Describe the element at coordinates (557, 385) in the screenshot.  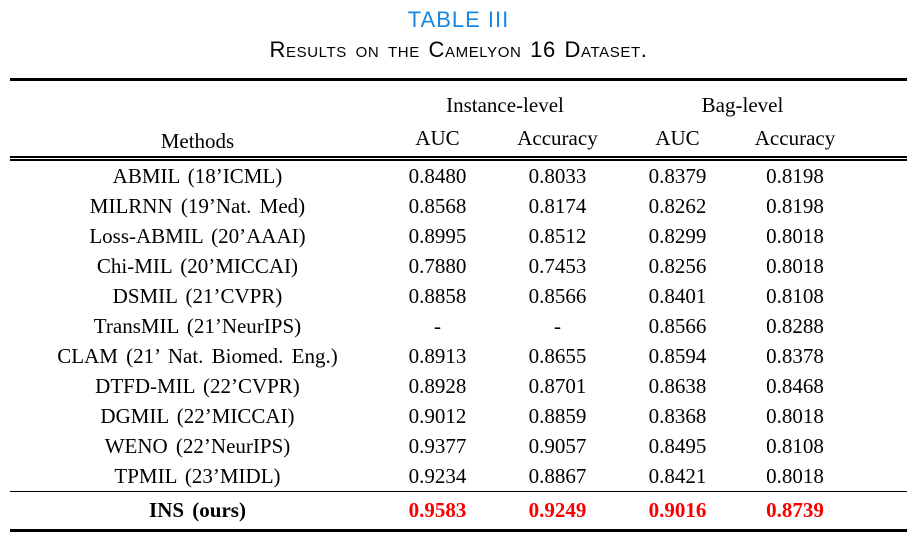
I see `value-cell: 0.8701` at that location.